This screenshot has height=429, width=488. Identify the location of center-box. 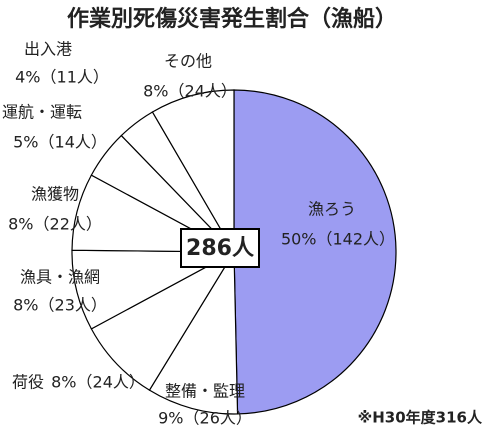
(220, 248).